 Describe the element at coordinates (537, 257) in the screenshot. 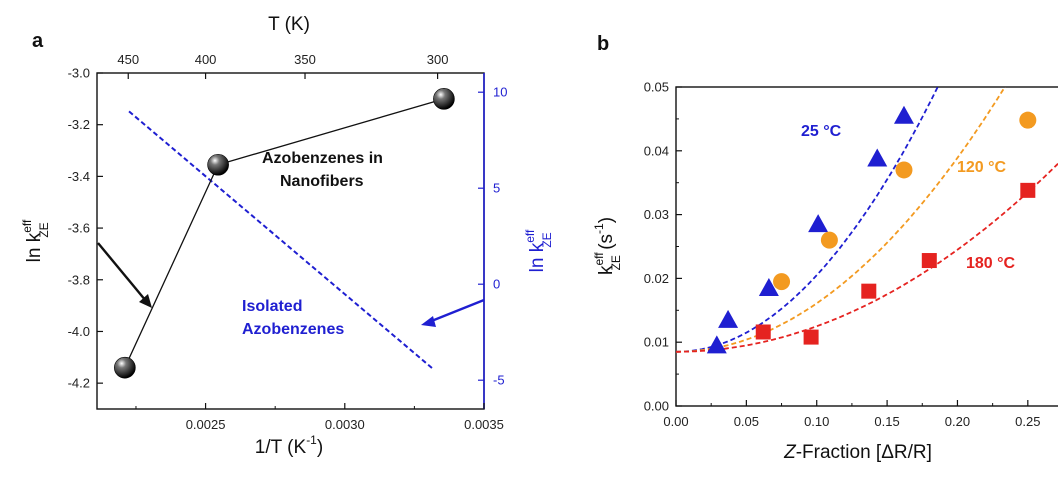

I see `panel-a-y2-axis-label-main: ln k` at that location.